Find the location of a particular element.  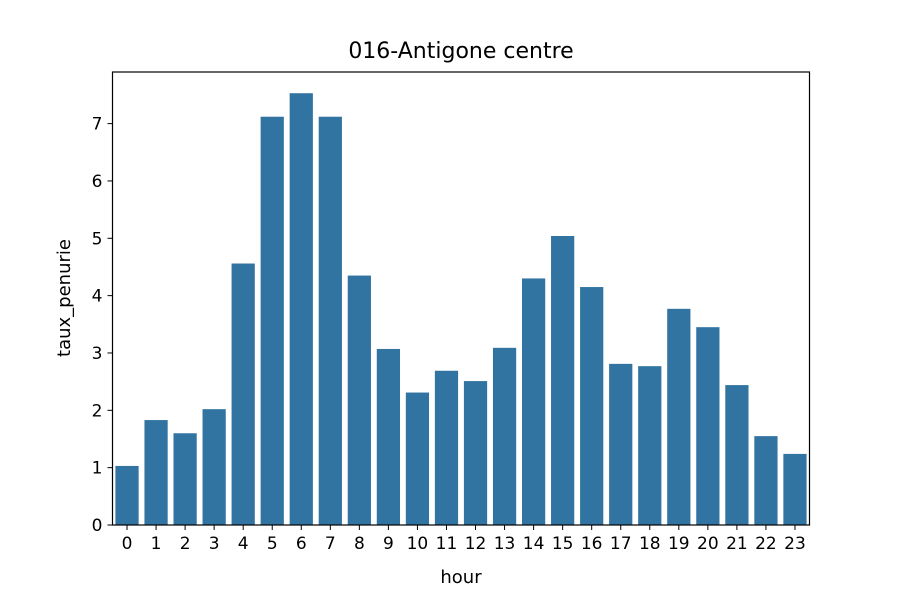

x-axis: 0 1 2 3 4 5 6 7 8 9 10 11 12 13 14 15 16 17 18 19 20 21 22 23 is located at coordinates (464, 539).